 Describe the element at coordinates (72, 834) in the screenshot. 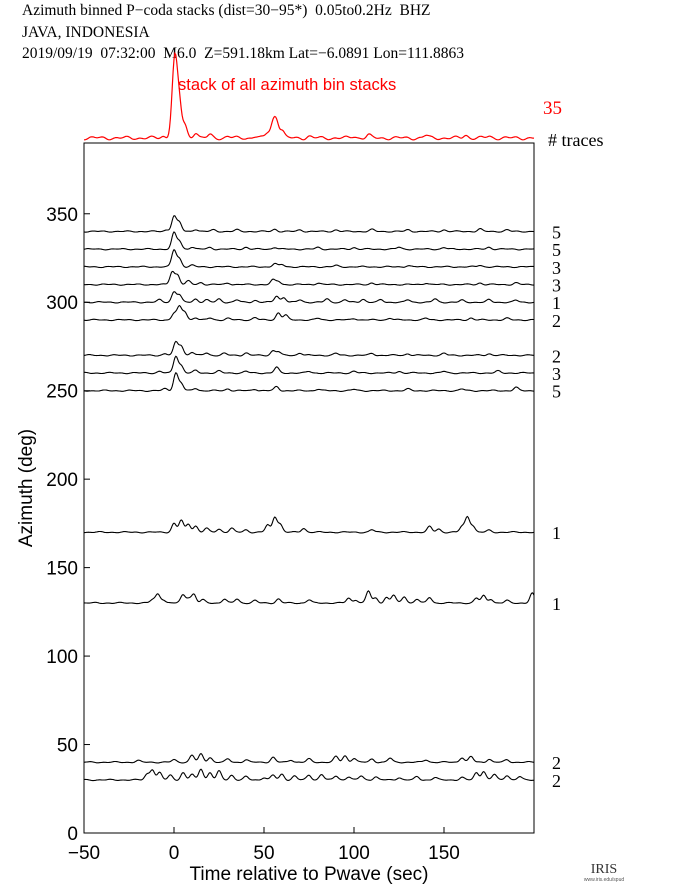

I see `y-tick-label: 0` at that location.